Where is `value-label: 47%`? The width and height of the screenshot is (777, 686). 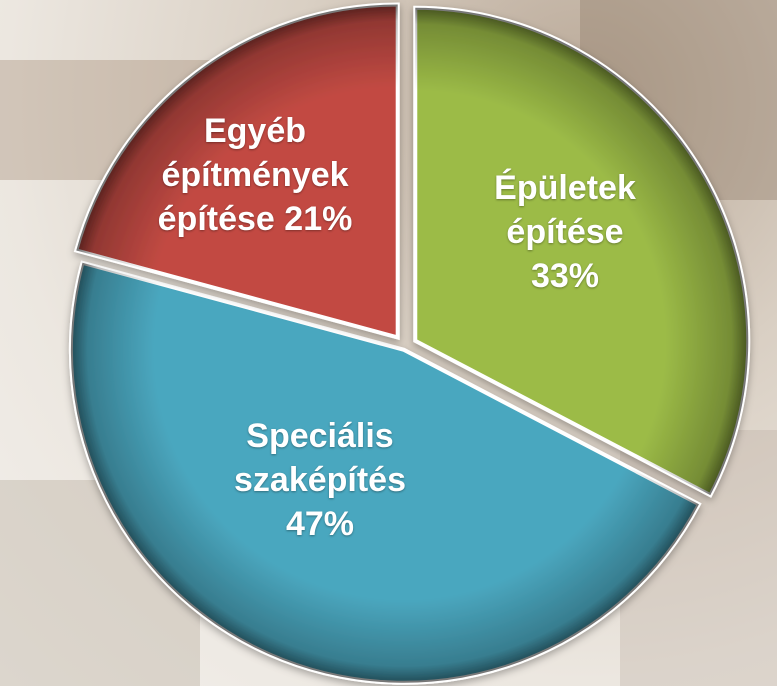
value-label: 47% is located at coordinates (320, 524).